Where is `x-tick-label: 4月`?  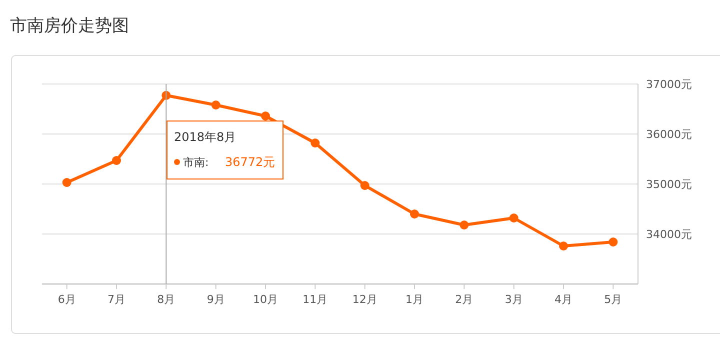 x-tick-label: 4月 is located at coordinates (563, 299).